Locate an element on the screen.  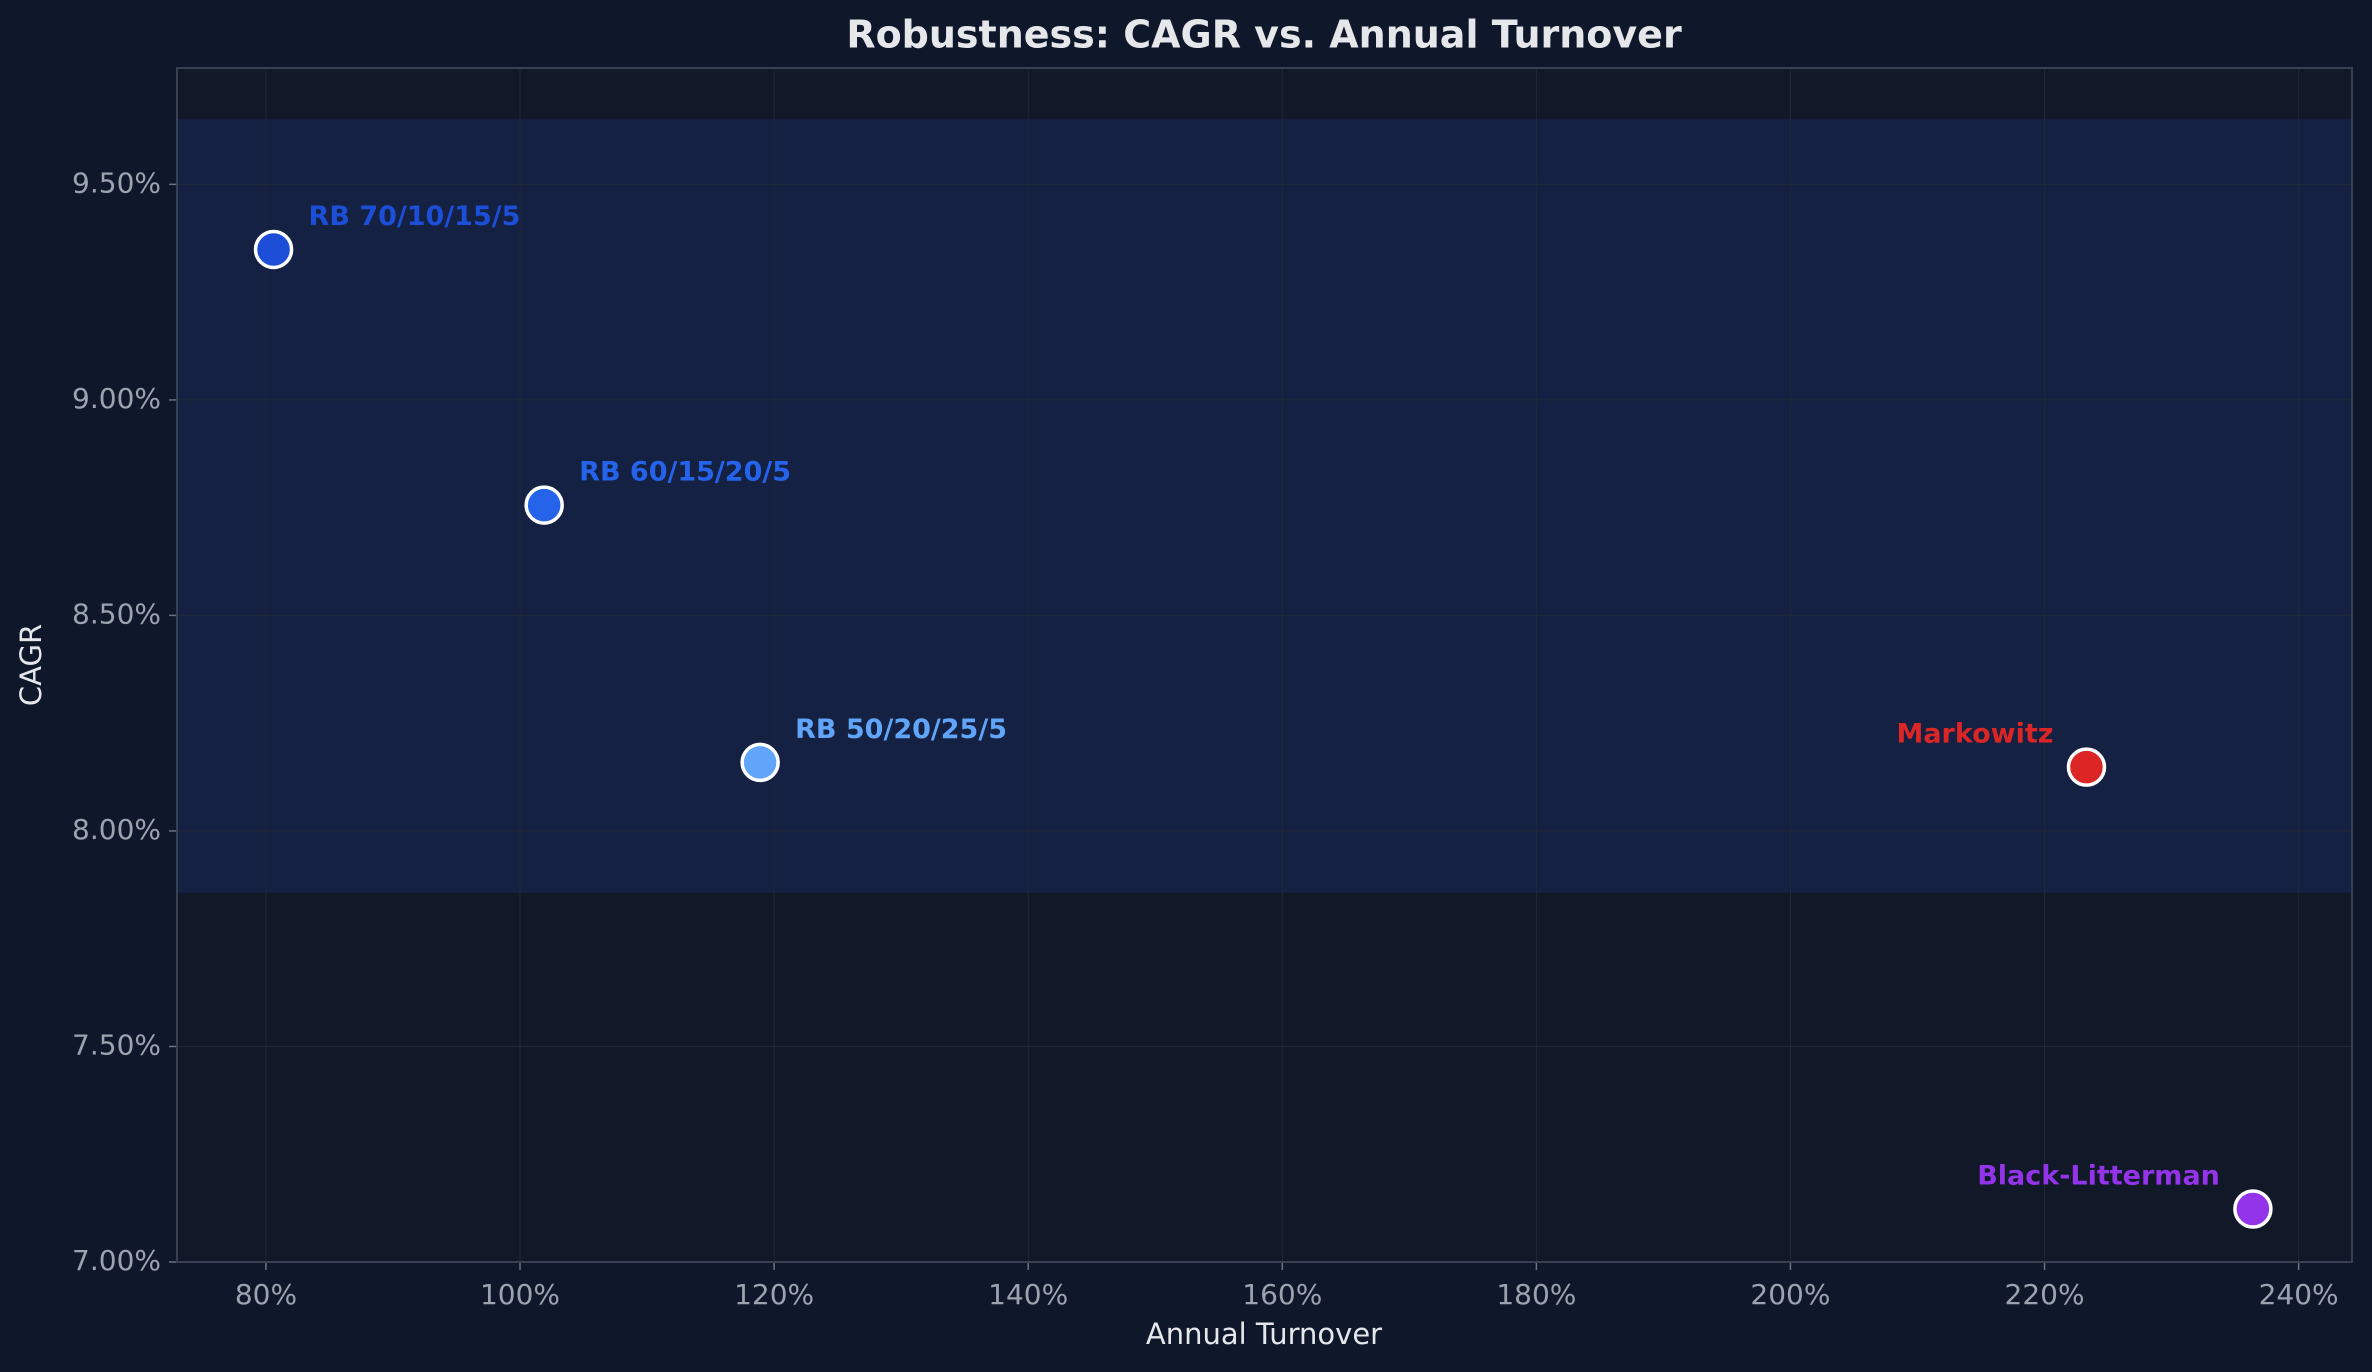
y-tick-label: 8.50% is located at coordinates (116, 613).